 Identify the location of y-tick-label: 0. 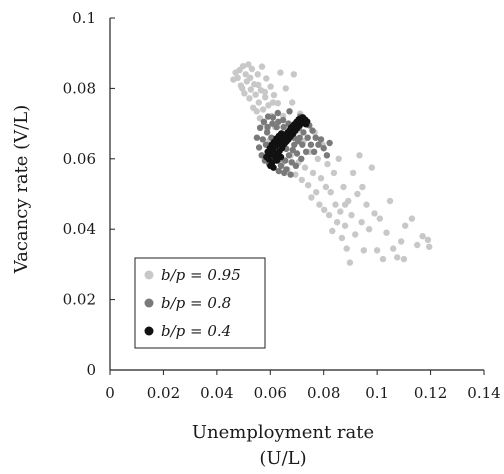
(91, 370).